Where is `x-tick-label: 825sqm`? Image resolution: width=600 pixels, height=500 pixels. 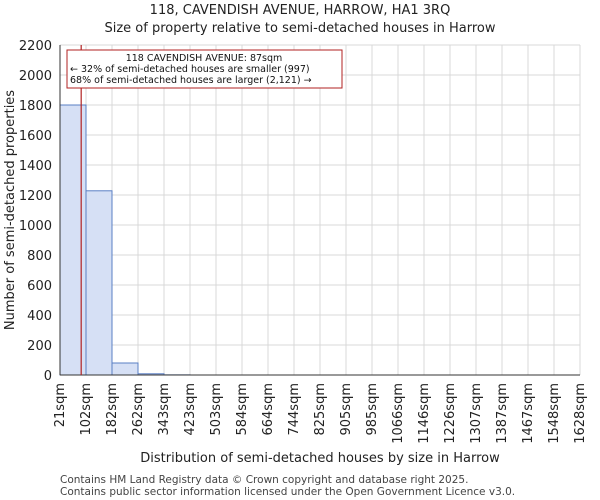
x-tick-label: 825sqm is located at coordinates (320, 409).